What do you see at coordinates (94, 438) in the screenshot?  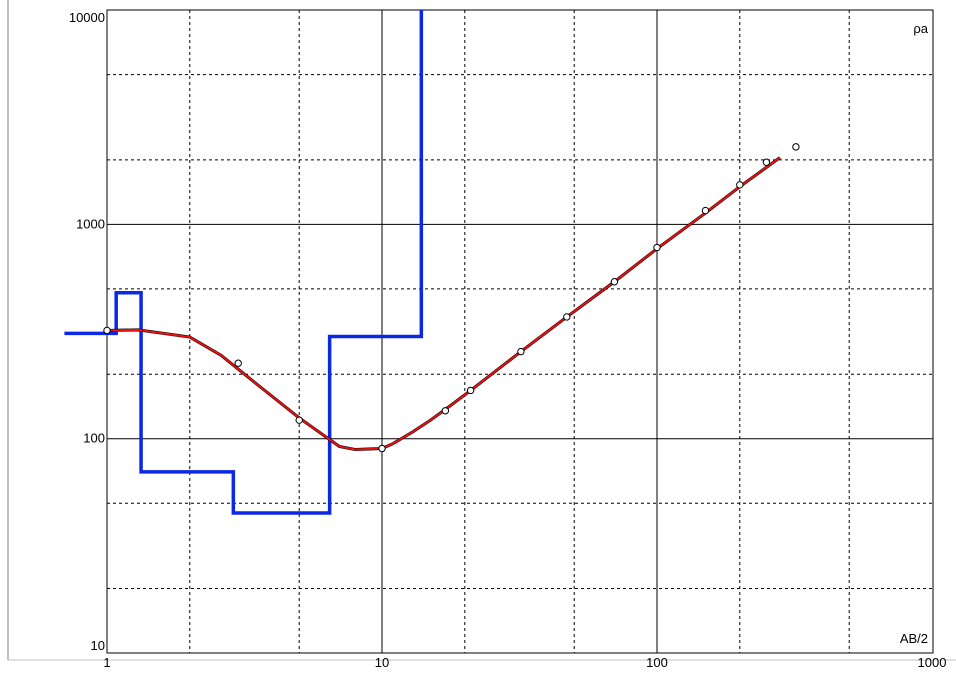 I see `y-tick-label: 100` at bounding box center [94, 438].